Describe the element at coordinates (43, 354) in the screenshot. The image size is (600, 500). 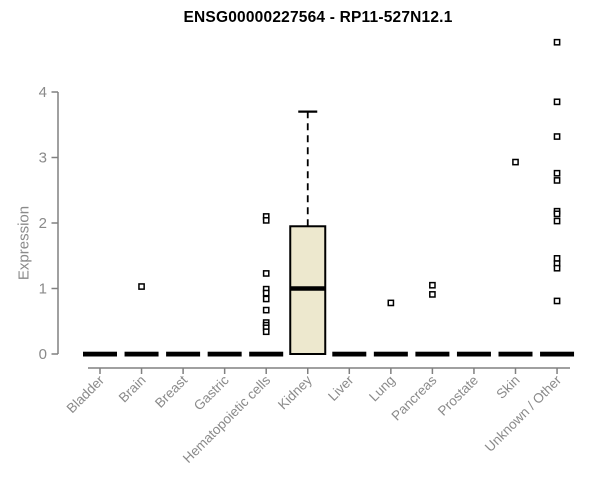
I see `y-tick-label: 0` at that location.